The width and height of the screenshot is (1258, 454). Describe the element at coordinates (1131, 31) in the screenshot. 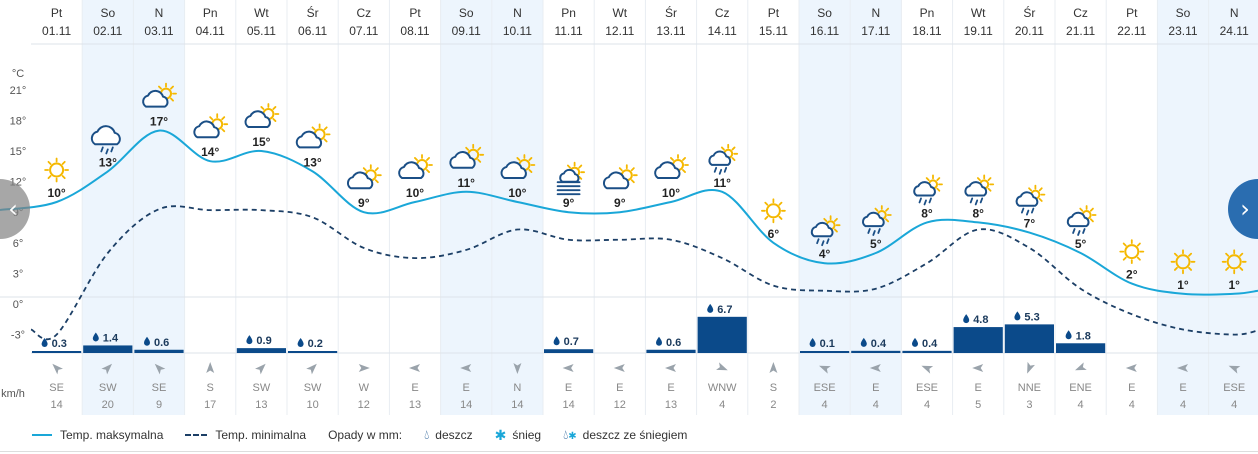

I see `date-label: 22.11` at that location.